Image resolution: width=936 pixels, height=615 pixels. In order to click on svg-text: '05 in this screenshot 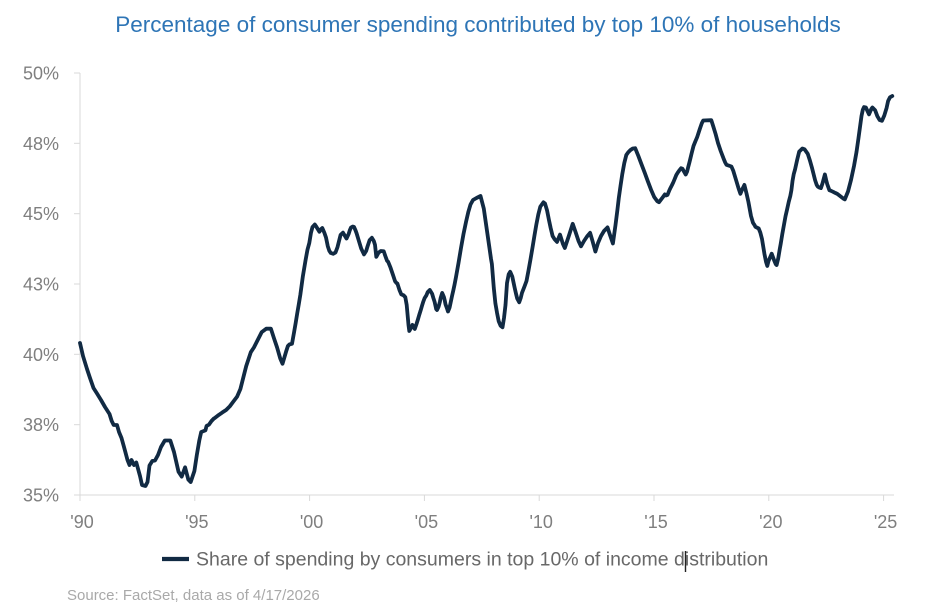, I will do `click(426, 522)`.